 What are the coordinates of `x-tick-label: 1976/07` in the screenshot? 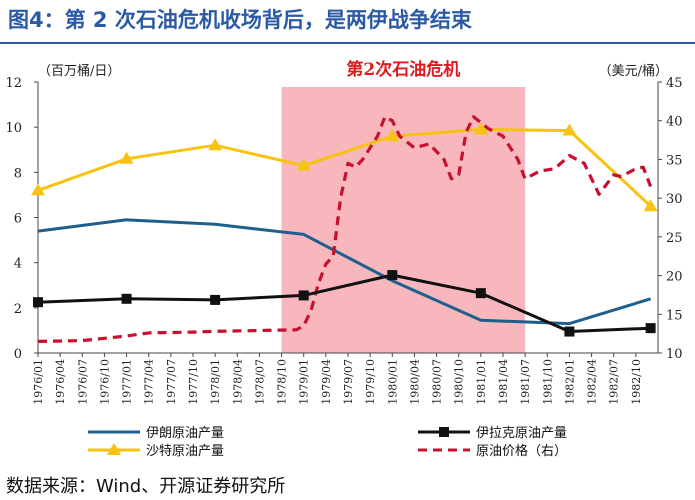 It's located at (82, 382).